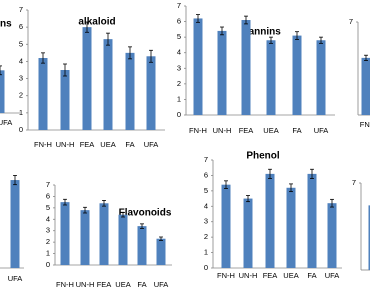  What do you see at coordinates (365, 124) in the screenshot?
I see `x-tick-label: FN-` at bounding box center [365, 124].